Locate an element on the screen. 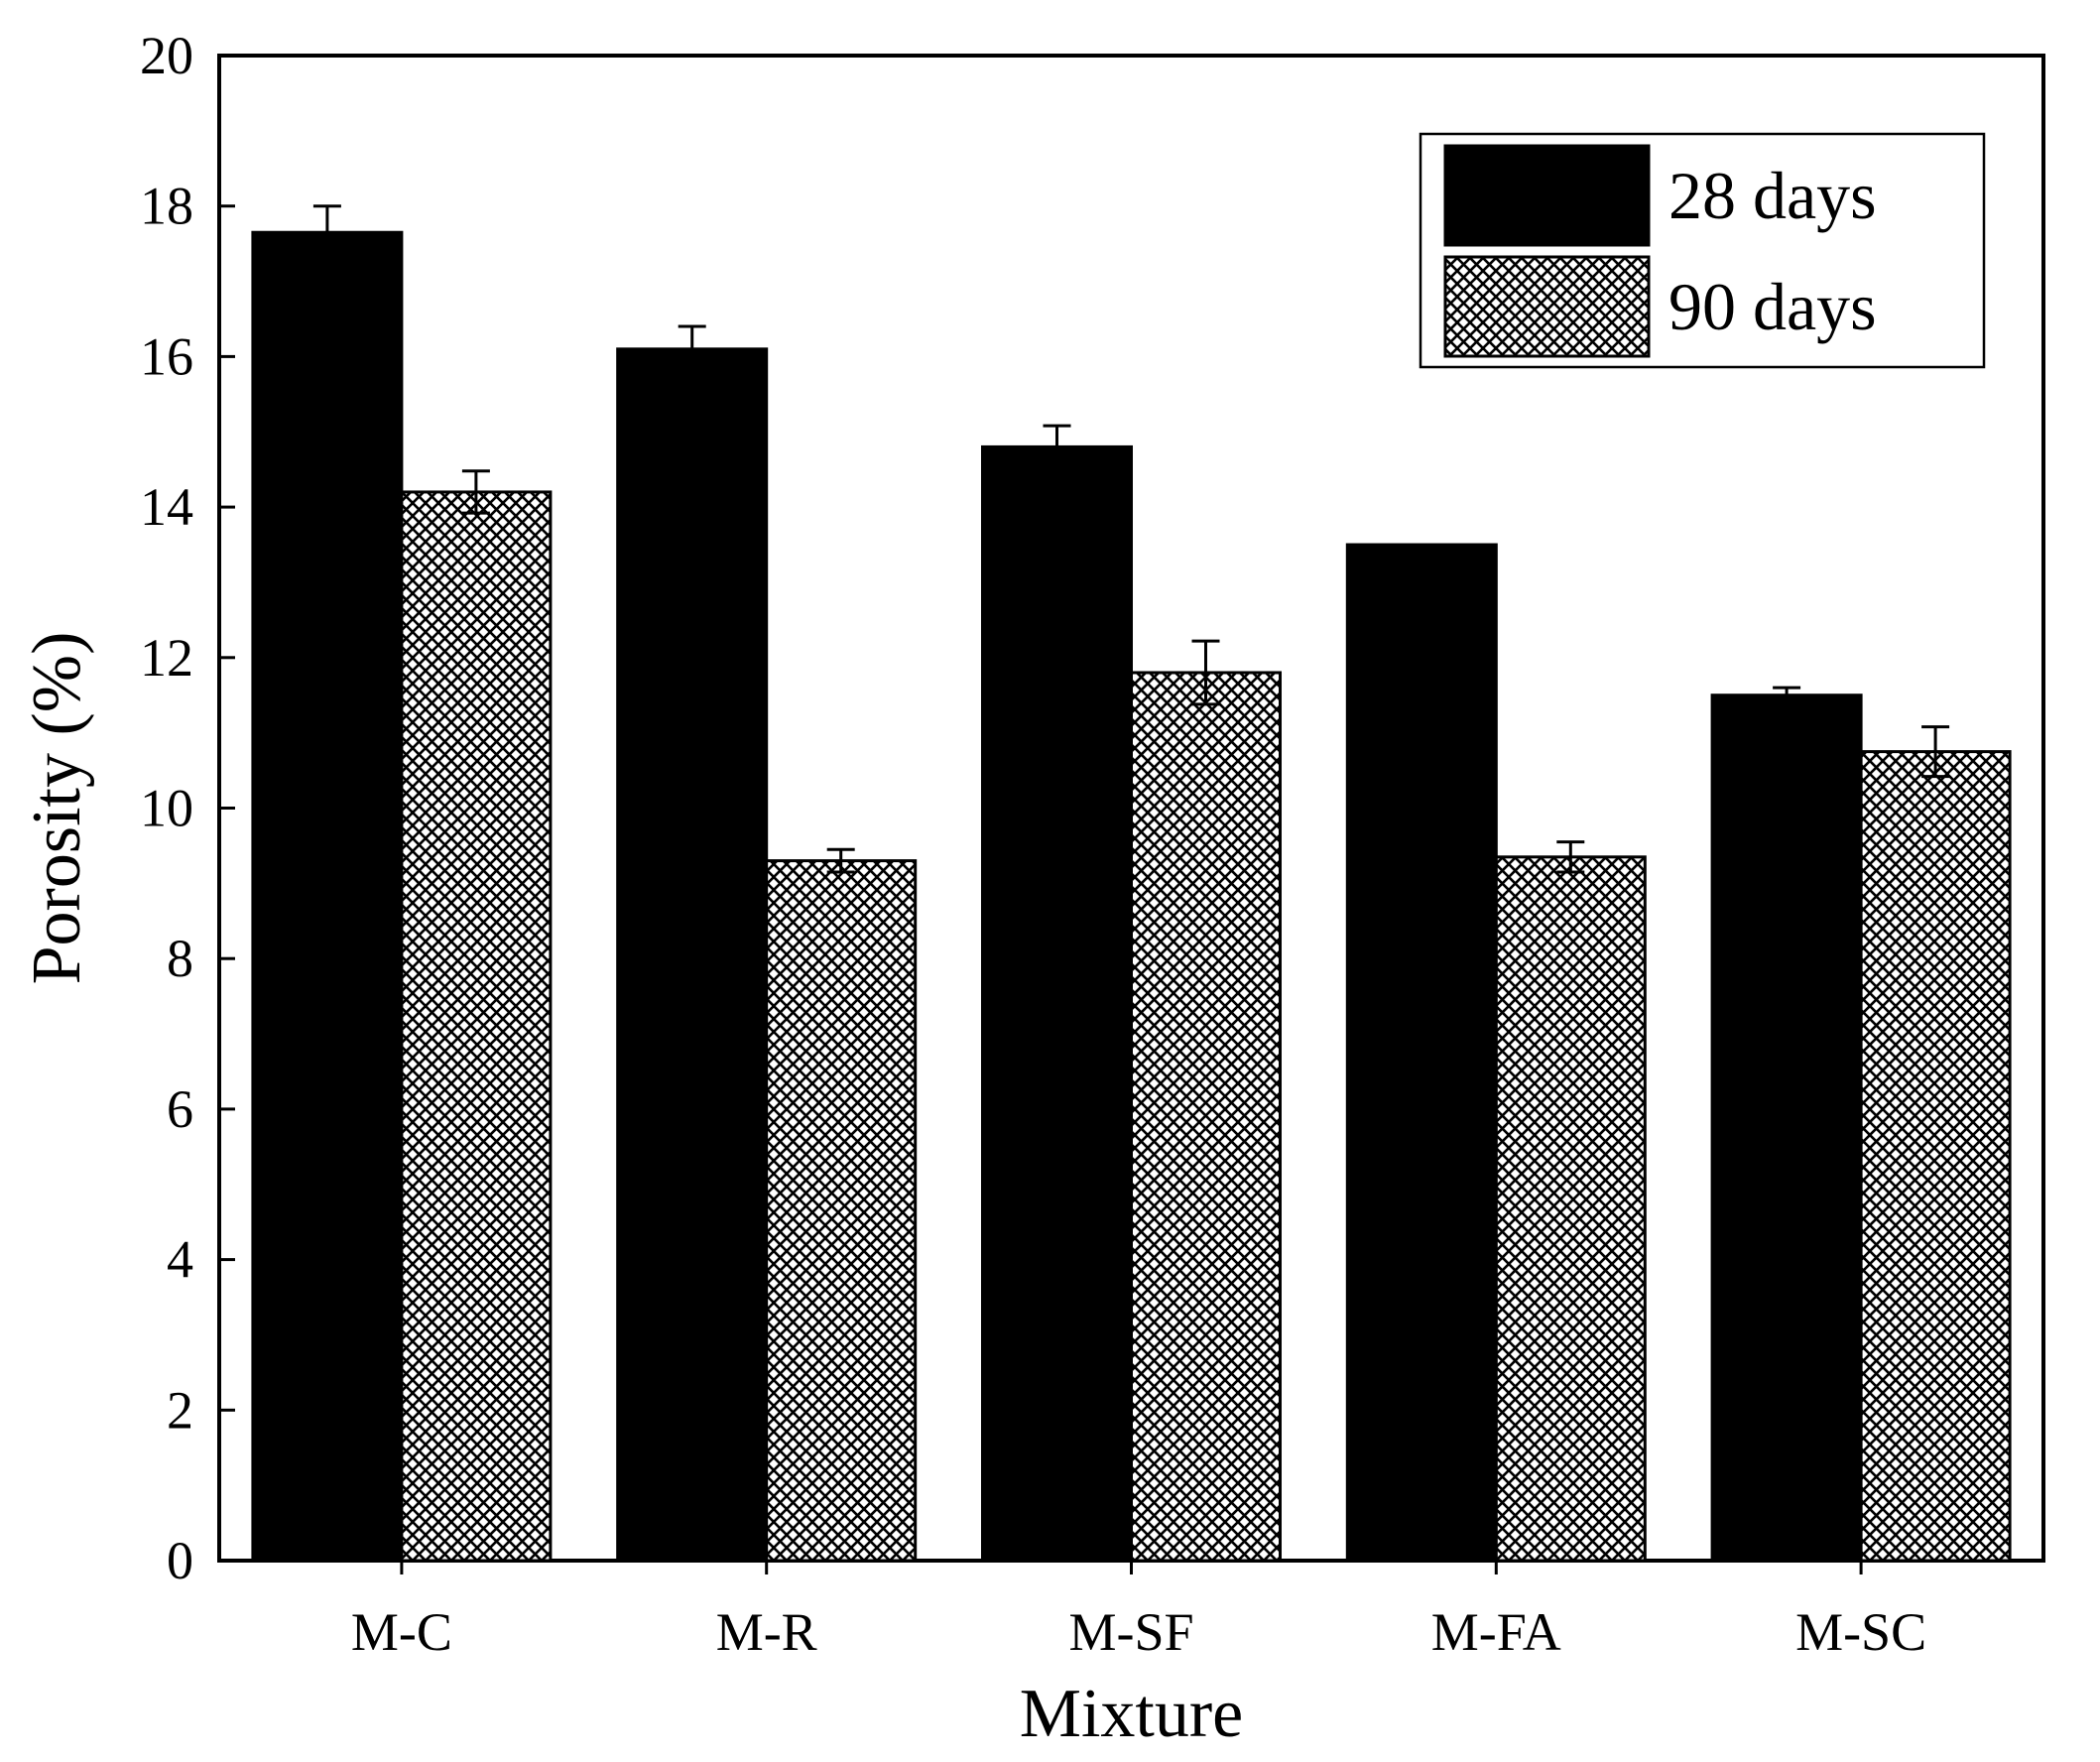  legend-swatch-90-days is located at coordinates (1547, 306).